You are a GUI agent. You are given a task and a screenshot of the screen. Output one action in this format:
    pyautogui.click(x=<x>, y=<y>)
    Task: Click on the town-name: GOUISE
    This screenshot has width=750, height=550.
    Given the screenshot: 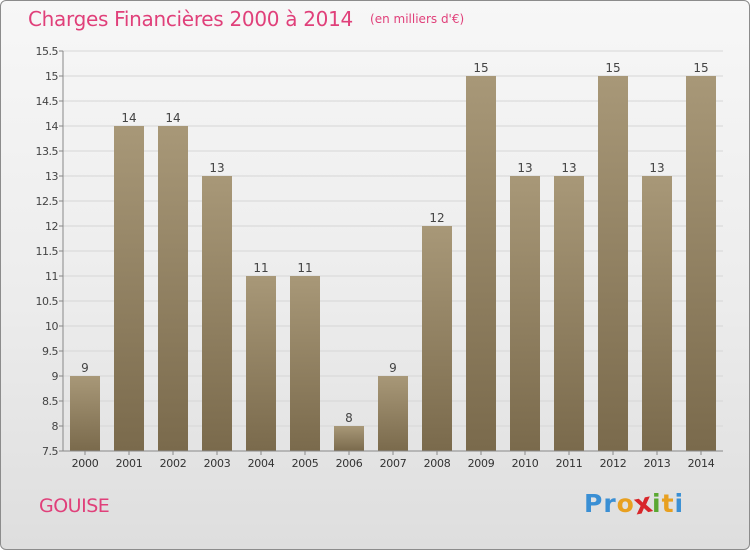 What is the action you would take?
    pyautogui.click(x=74, y=506)
    